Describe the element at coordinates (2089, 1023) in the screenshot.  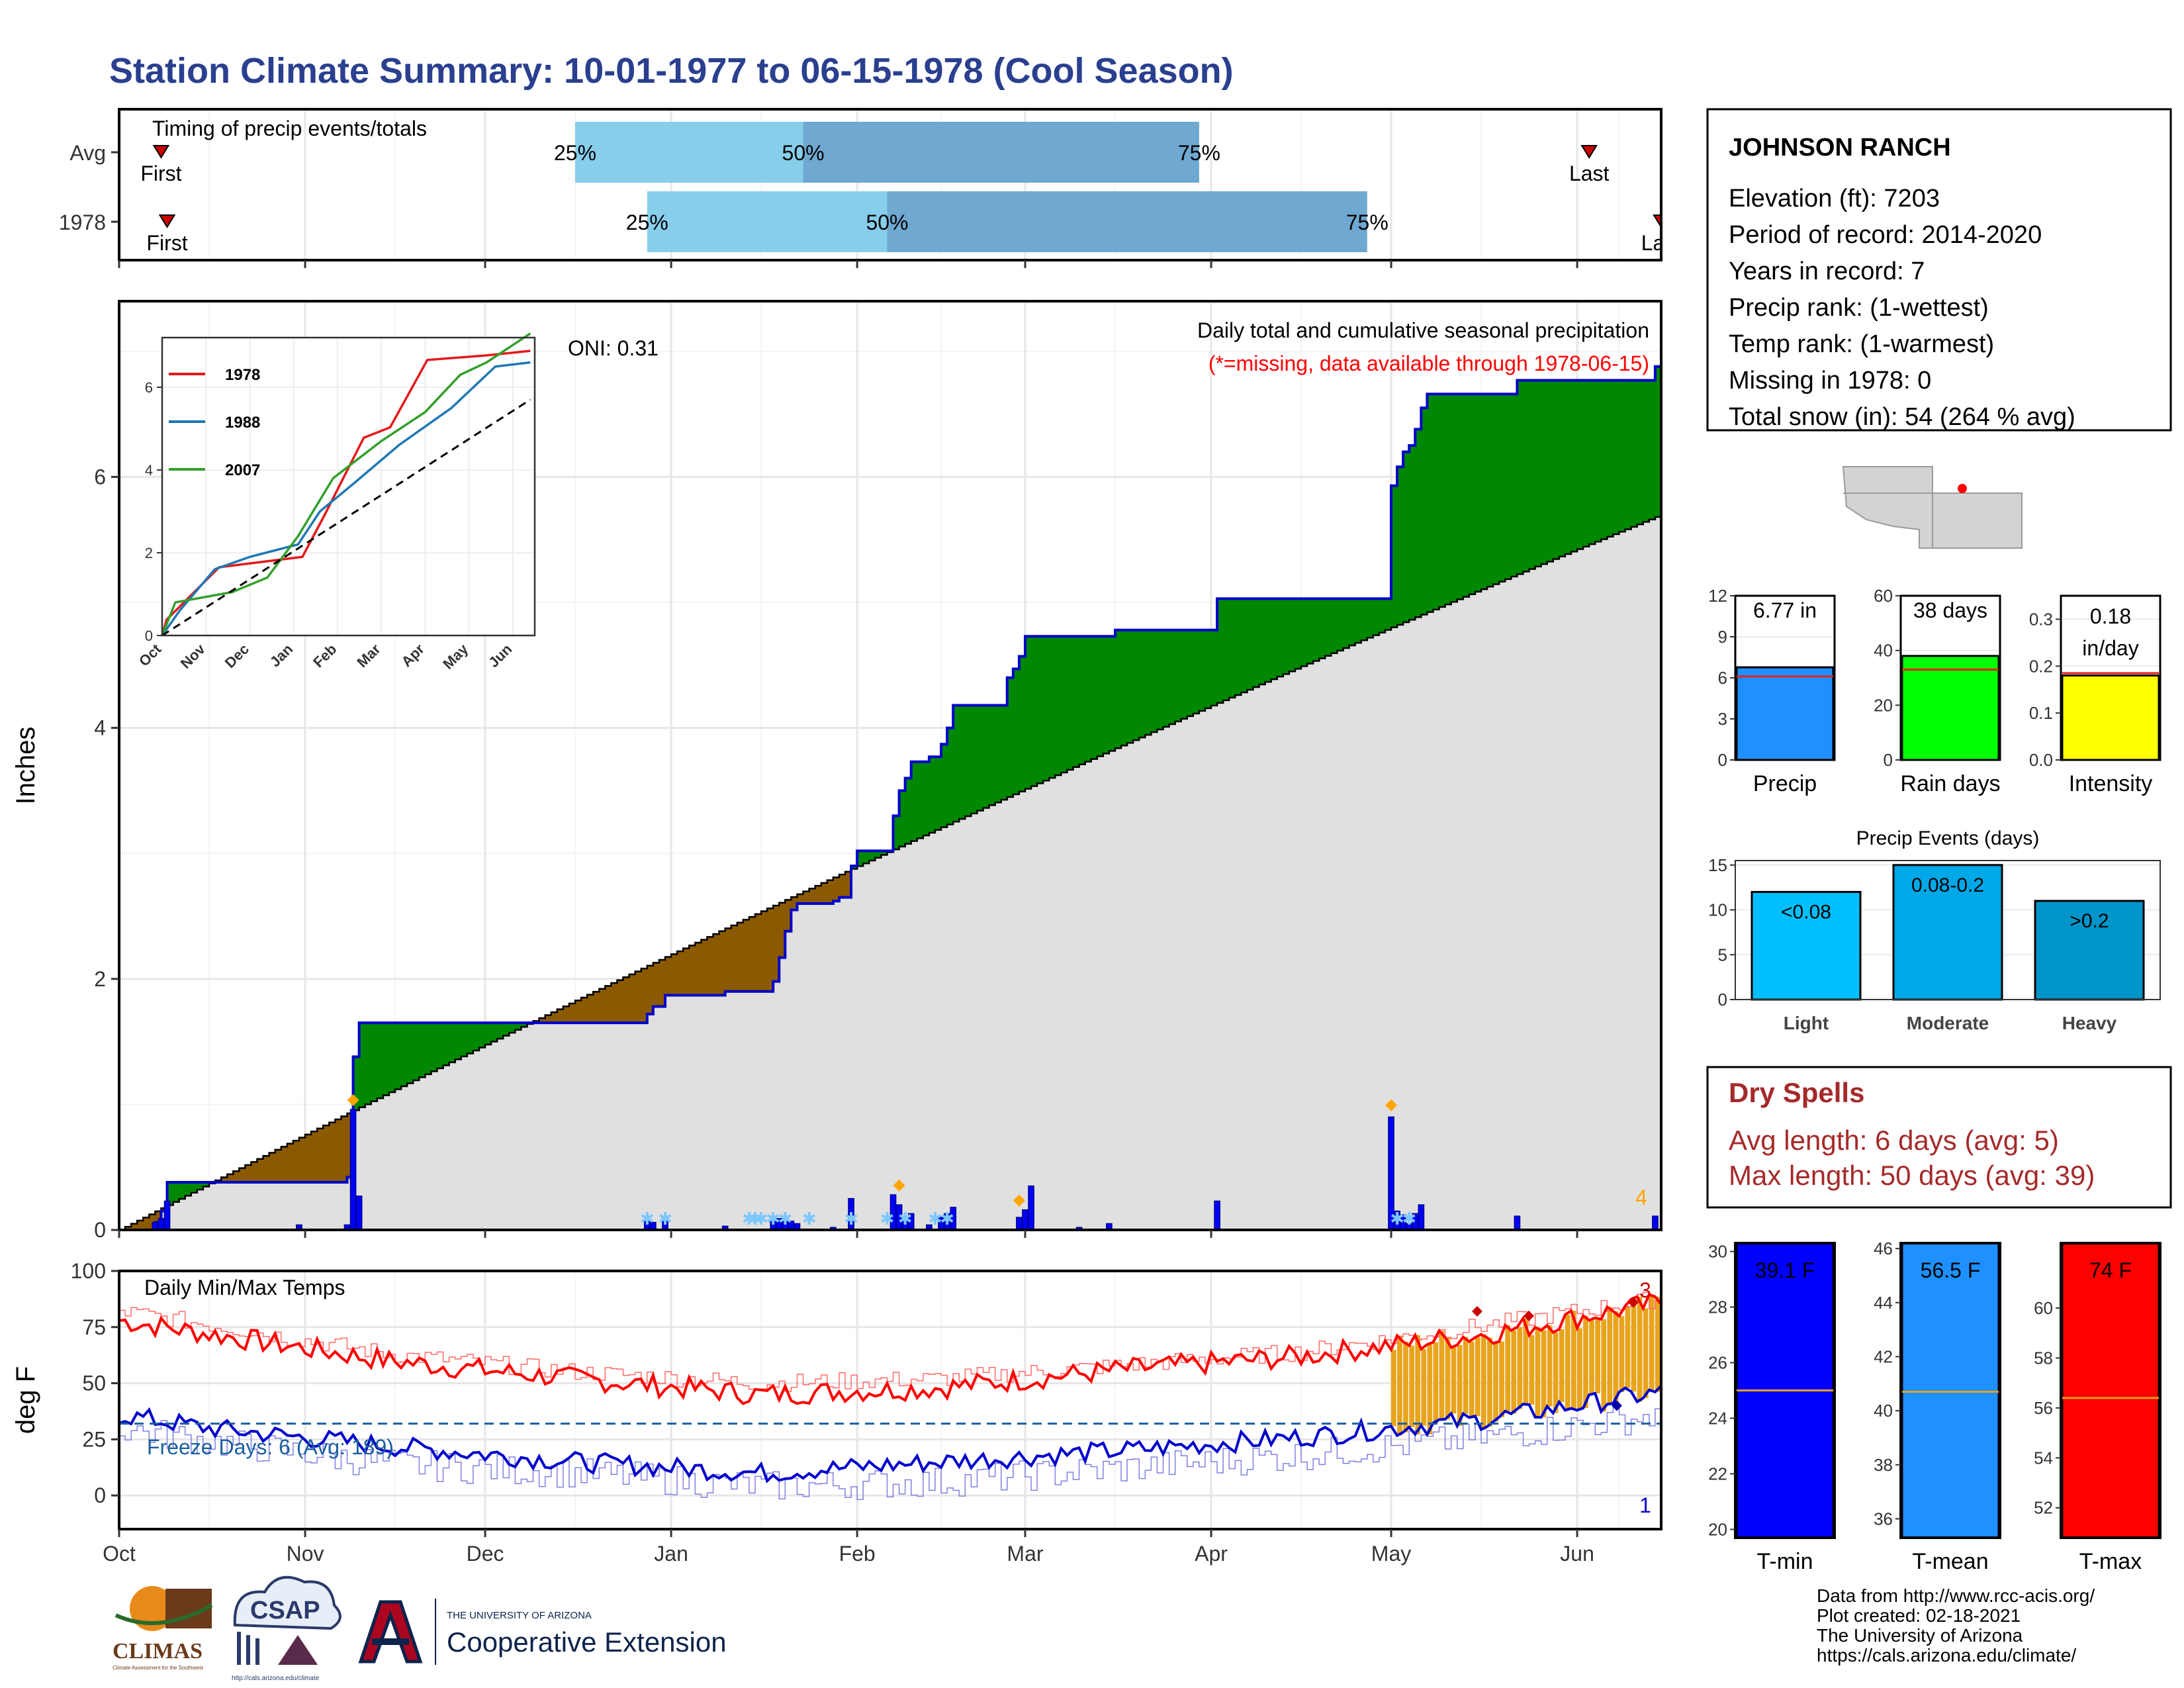
I see `events-category-label: Heavy` at that location.